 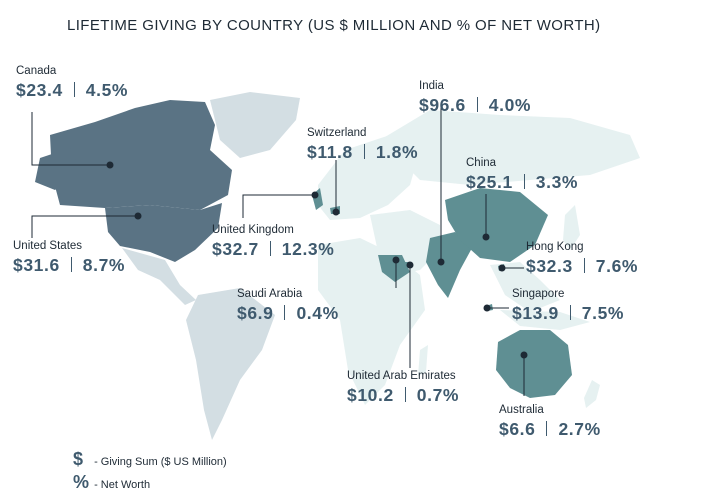 I want to click on saudi-arabia-region, so click(x=394, y=268).